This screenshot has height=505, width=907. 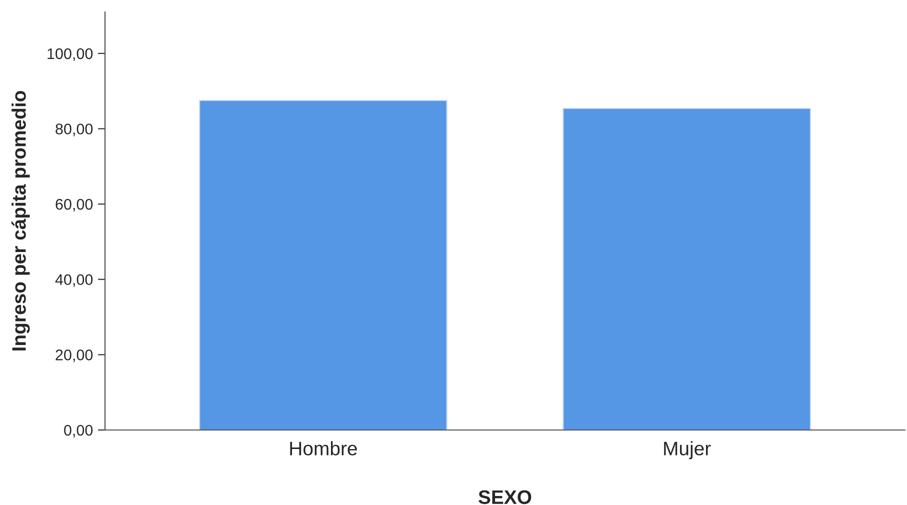 I want to click on y-tick-label: 20,00, so click(x=74, y=356).